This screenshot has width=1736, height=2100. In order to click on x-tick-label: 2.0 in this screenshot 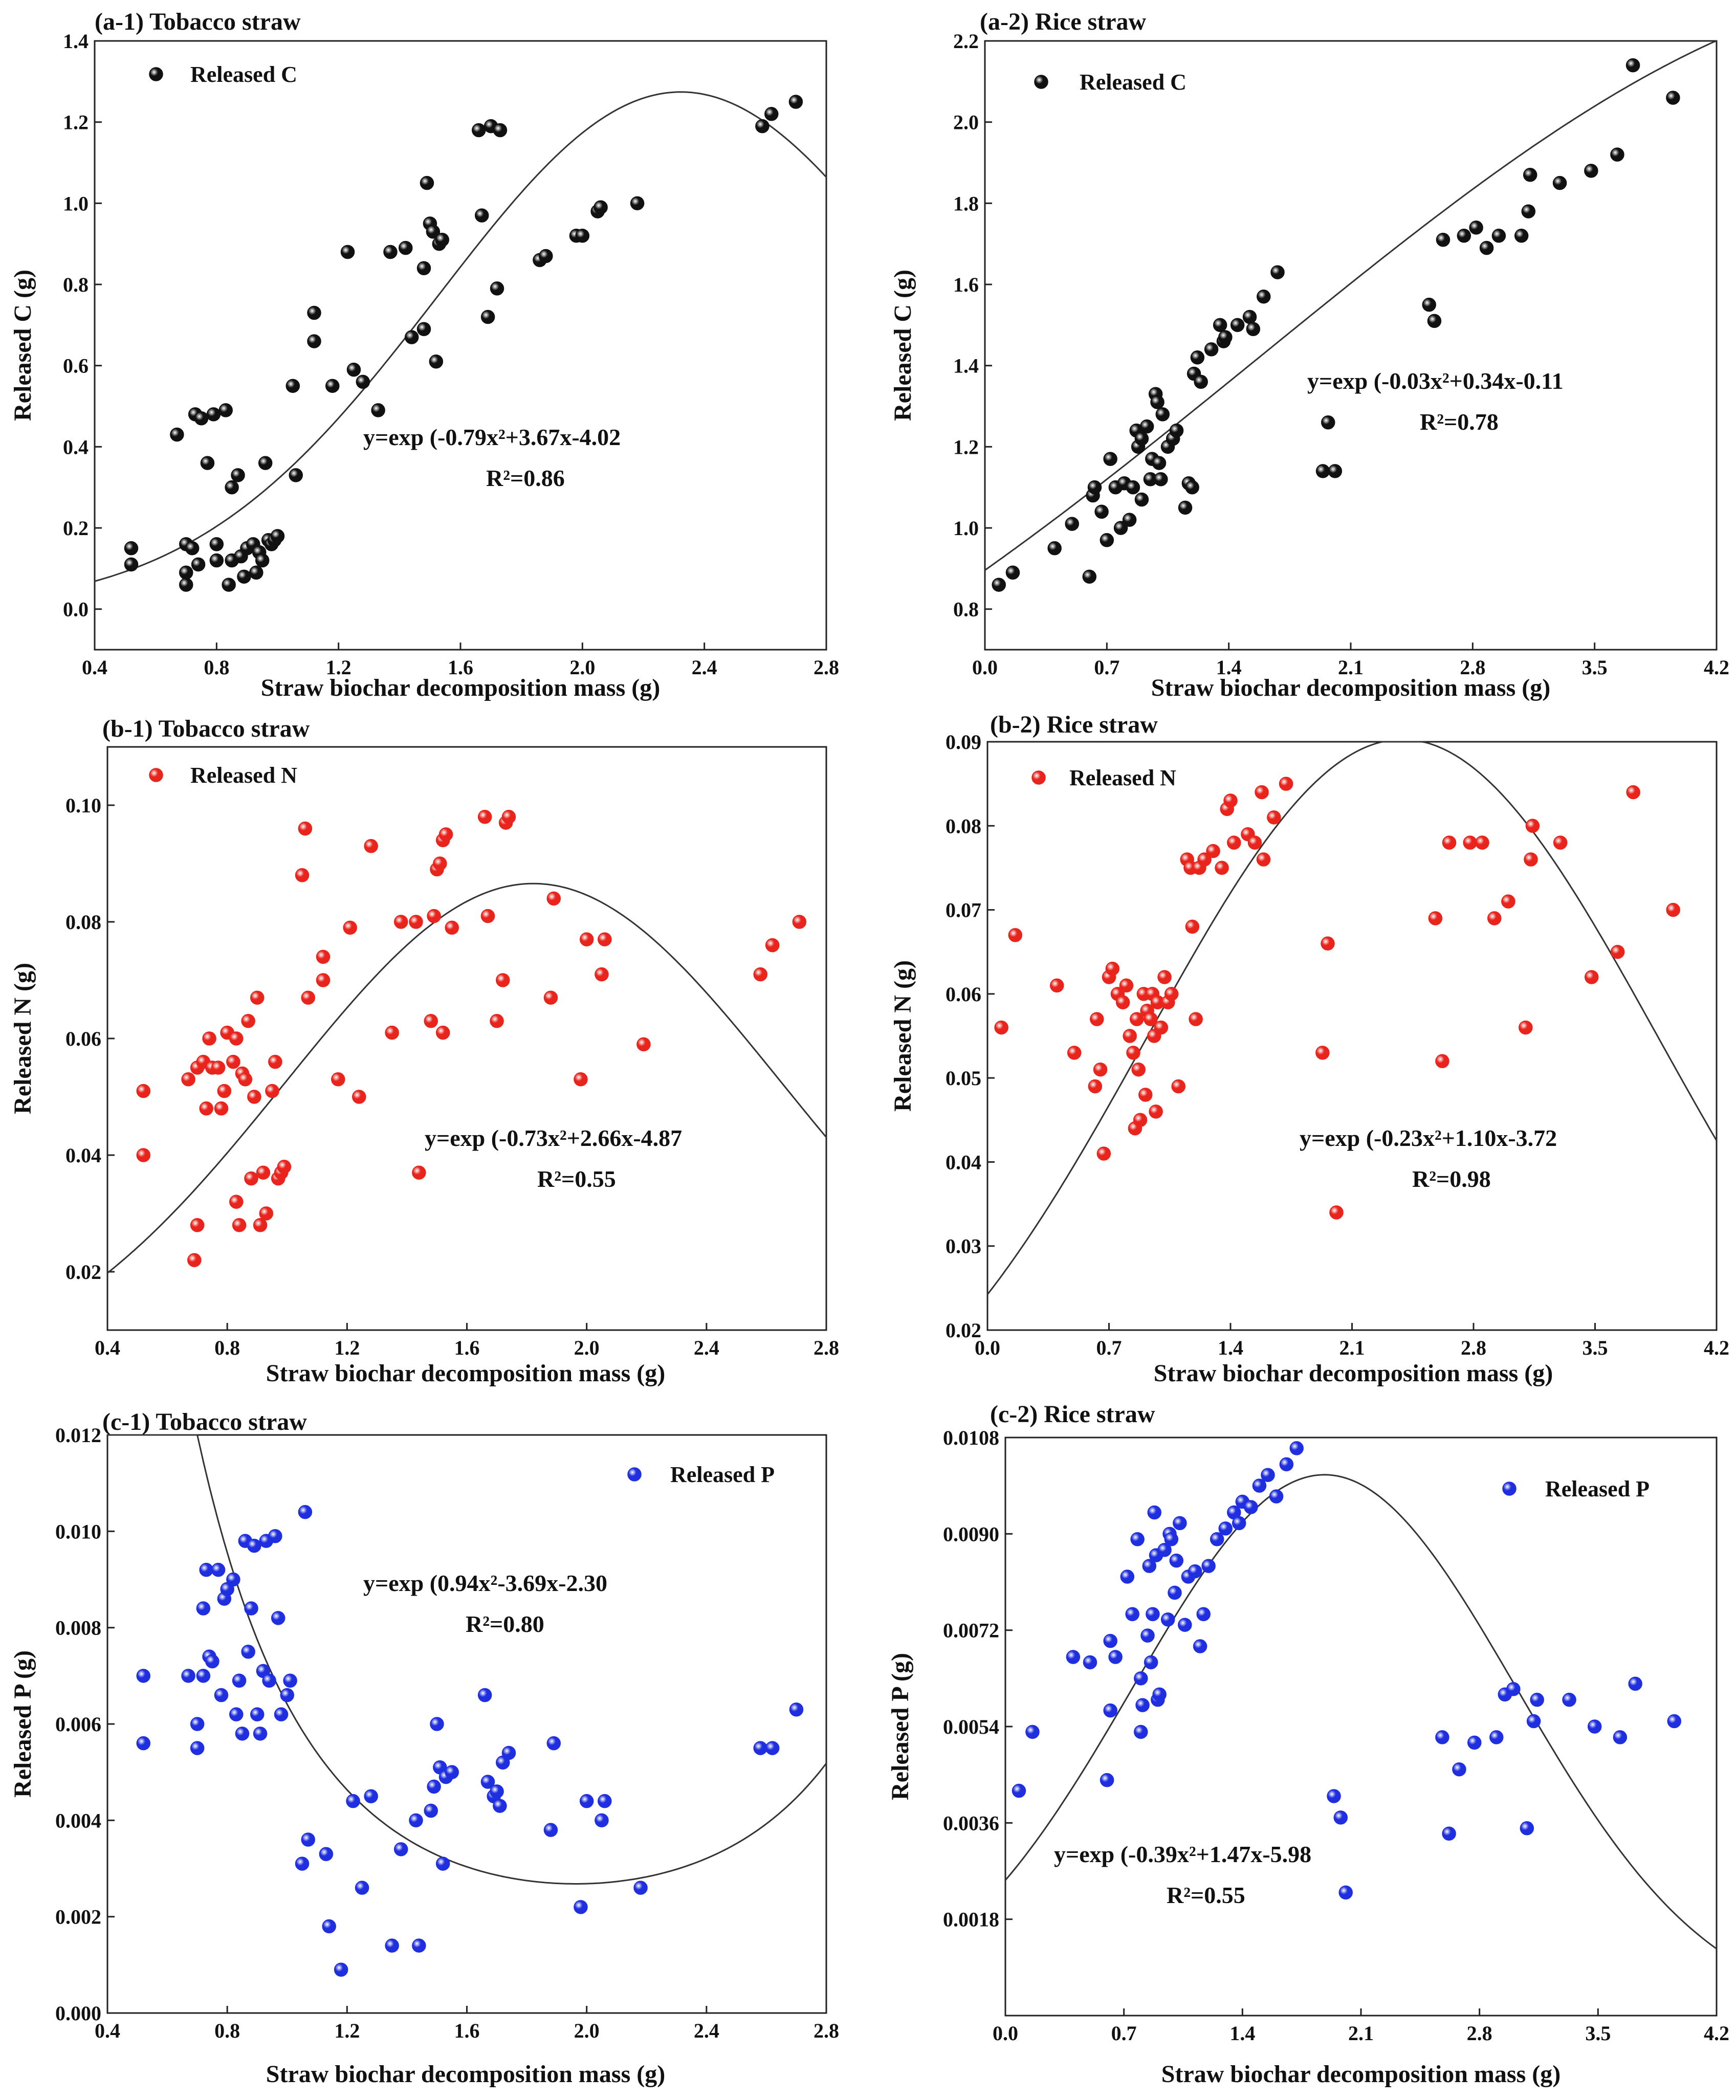, I will do `click(582, 667)`.